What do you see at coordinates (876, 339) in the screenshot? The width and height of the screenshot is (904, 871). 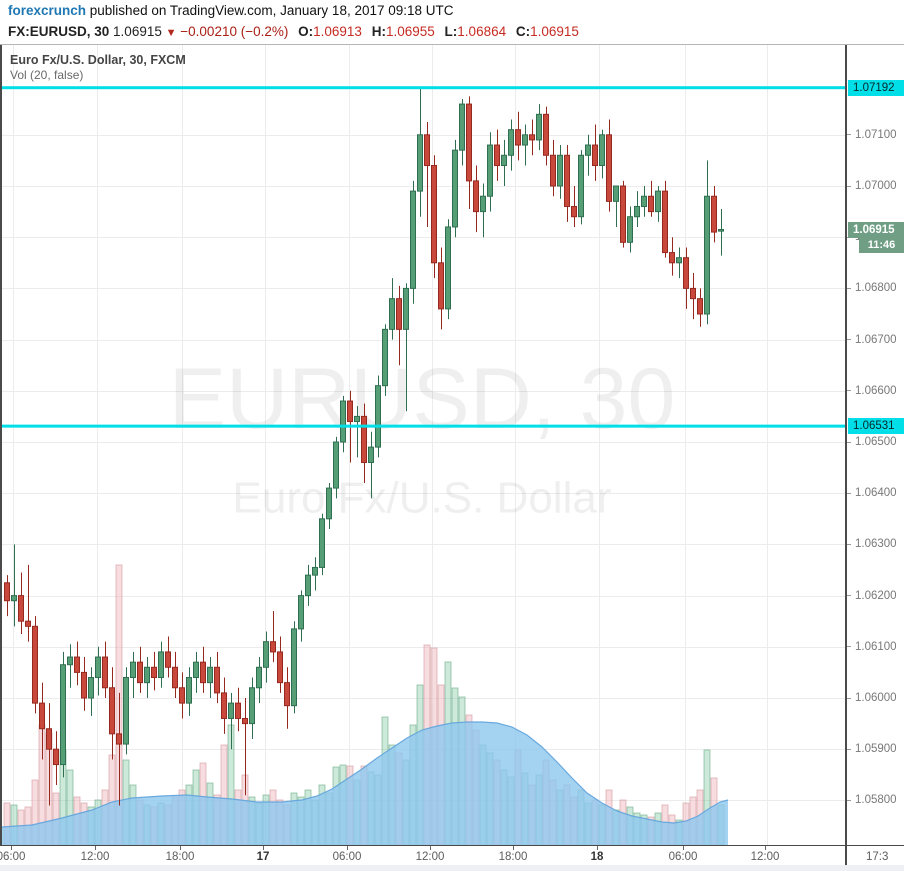 I see `price-tick-label: 1.06700` at bounding box center [876, 339].